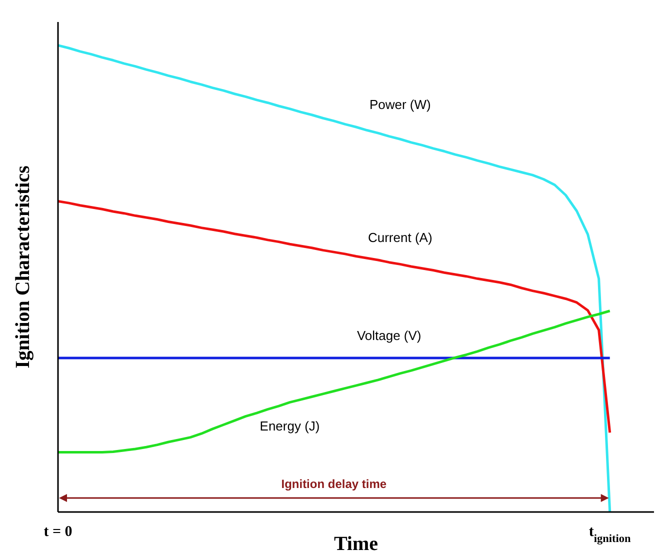 The image size is (658, 554). I want to click on x-axis-title: Time, so click(356, 543).